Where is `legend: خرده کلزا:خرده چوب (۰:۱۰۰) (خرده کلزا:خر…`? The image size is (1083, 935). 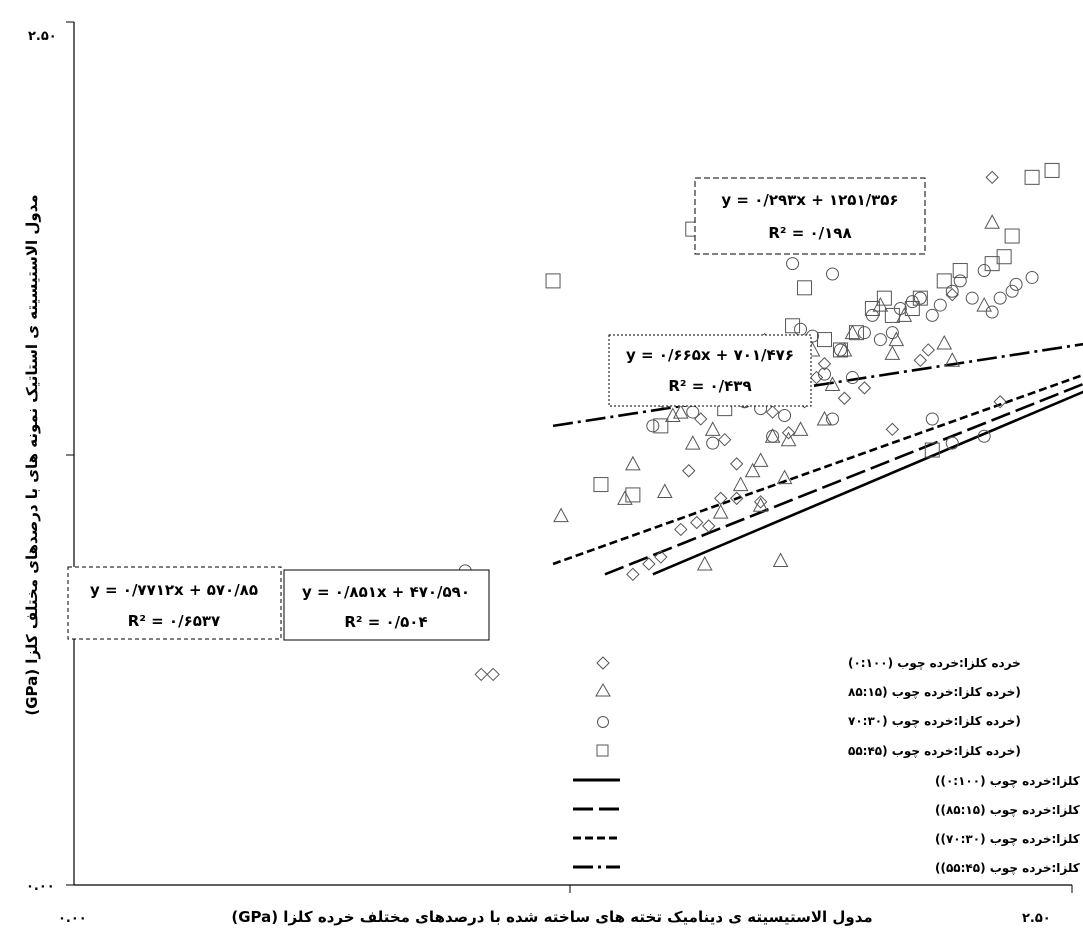
legend: خرده کلزا:خرده چوب (۰:۱۰۰) (خرده کلزا:خر… is located at coordinates (828, 766).